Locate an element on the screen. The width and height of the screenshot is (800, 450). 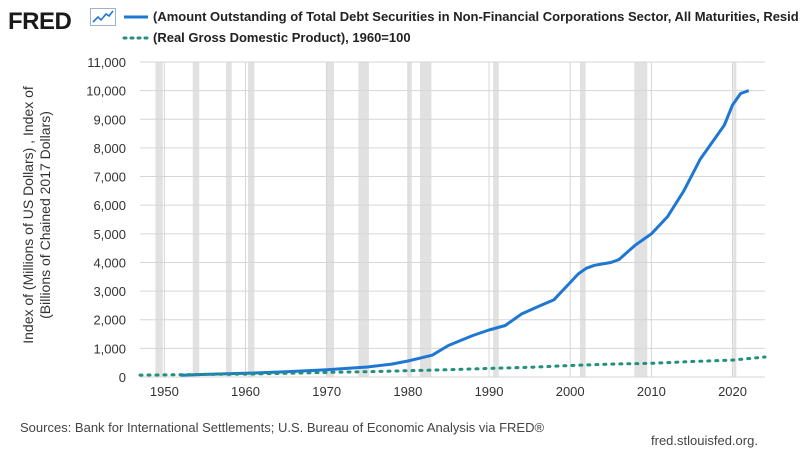
y-tick-label: 7,000 is located at coordinates (109, 177).